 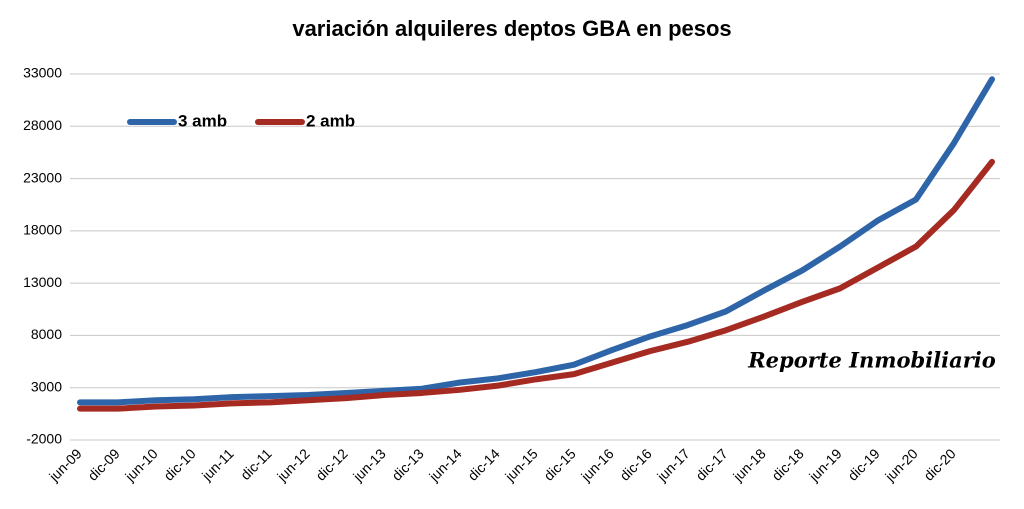 I want to click on y-tick-label: 33000, so click(x=42, y=73).